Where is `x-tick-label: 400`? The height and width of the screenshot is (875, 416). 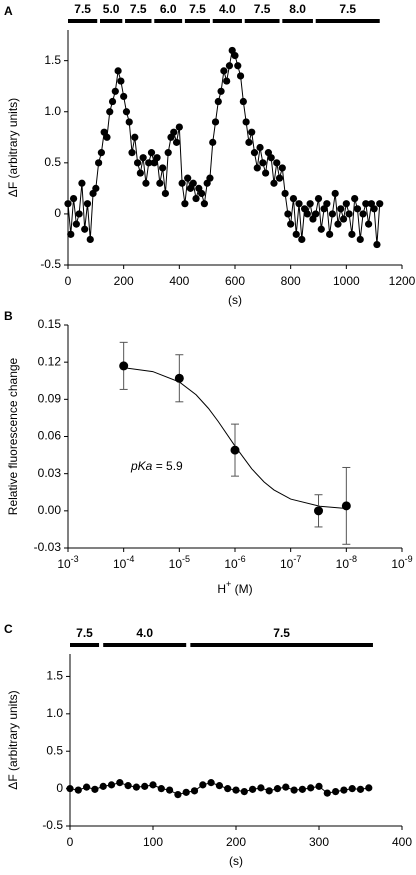 x-tick-label: 400 is located at coordinates (179, 281).